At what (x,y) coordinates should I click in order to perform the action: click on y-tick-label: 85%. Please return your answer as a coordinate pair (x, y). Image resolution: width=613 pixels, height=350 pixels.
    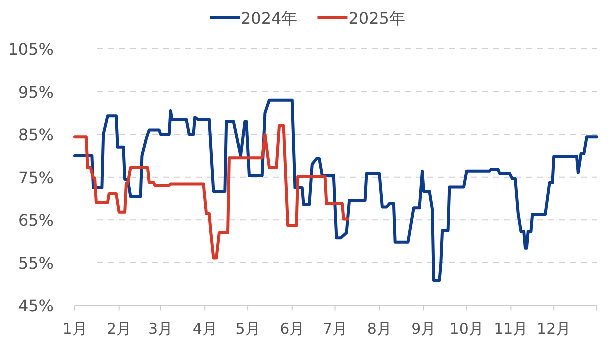
    Looking at the image, I should click on (36, 135).